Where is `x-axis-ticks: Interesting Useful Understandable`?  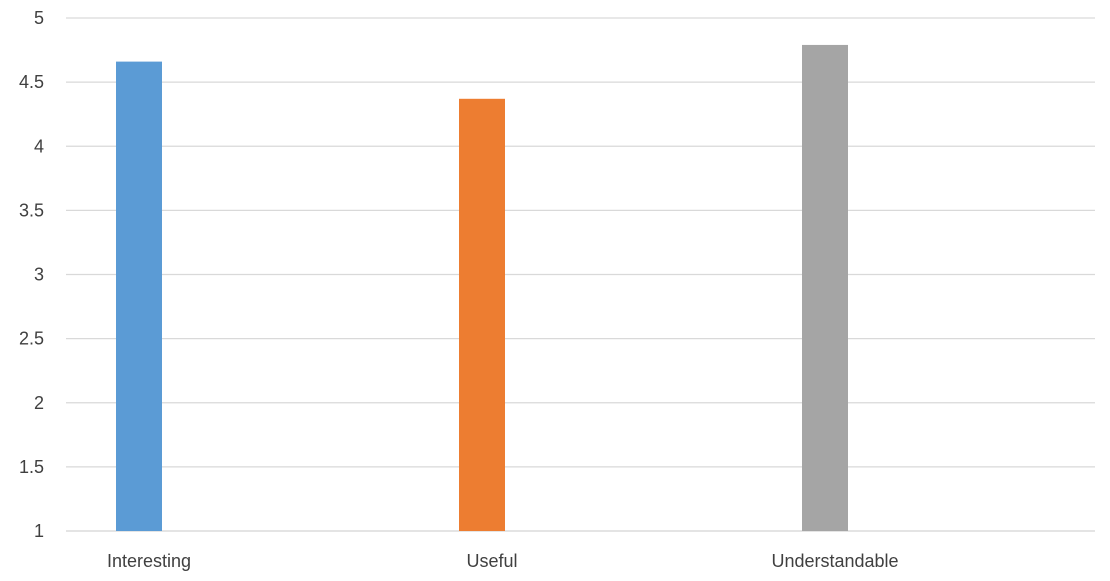
x-axis-ticks: Interesting Useful Understandable is located at coordinates (503, 561).